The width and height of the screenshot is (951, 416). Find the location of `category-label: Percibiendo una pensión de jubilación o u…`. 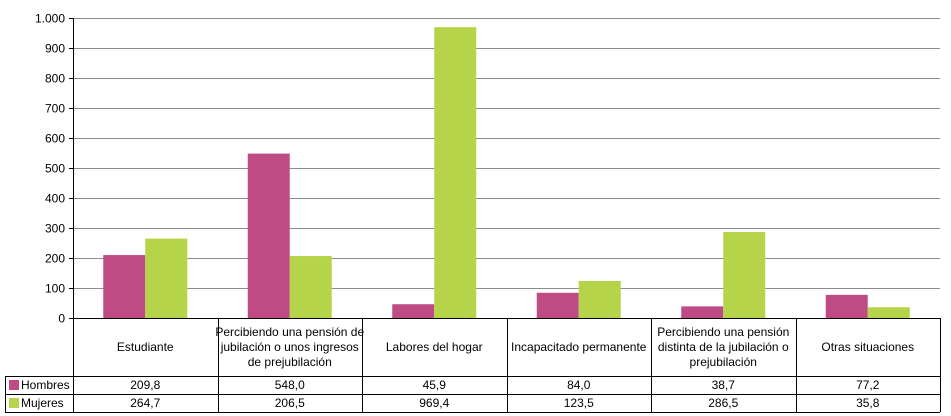

category-label: Percibiendo una pensión de jubilación o u… is located at coordinates (289, 347).